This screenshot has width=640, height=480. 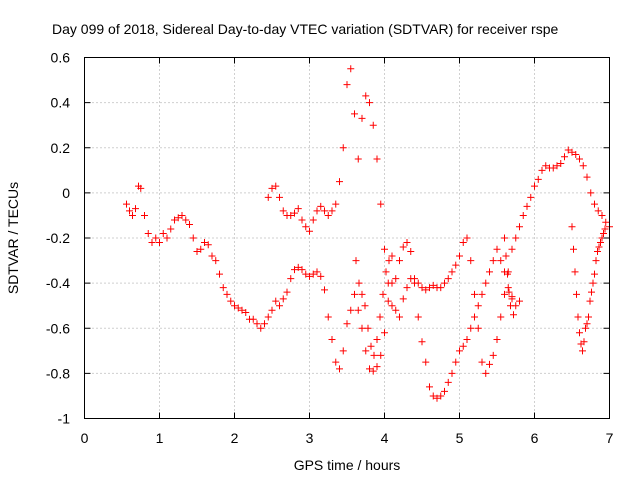 I want to click on y-tick-label: -0.4, so click(x=58, y=283).